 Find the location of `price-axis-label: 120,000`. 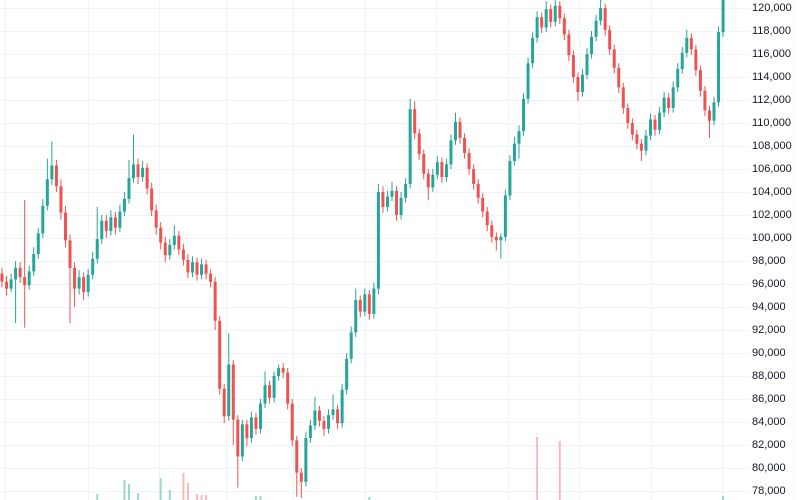

price-axis-label: 120,000 is located at coordinates (772, 8).